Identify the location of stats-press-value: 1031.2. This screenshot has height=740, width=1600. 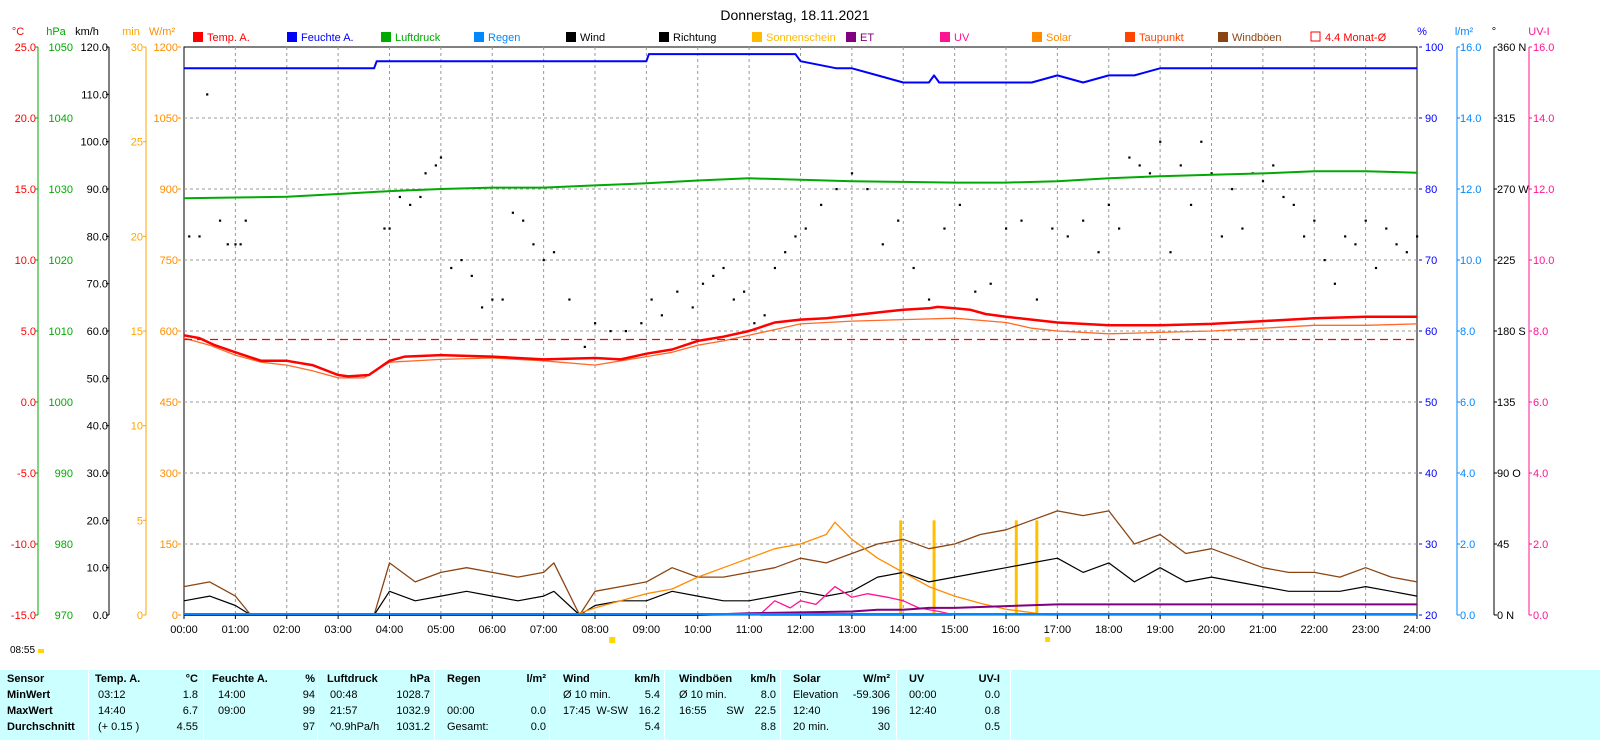
(413, 727).